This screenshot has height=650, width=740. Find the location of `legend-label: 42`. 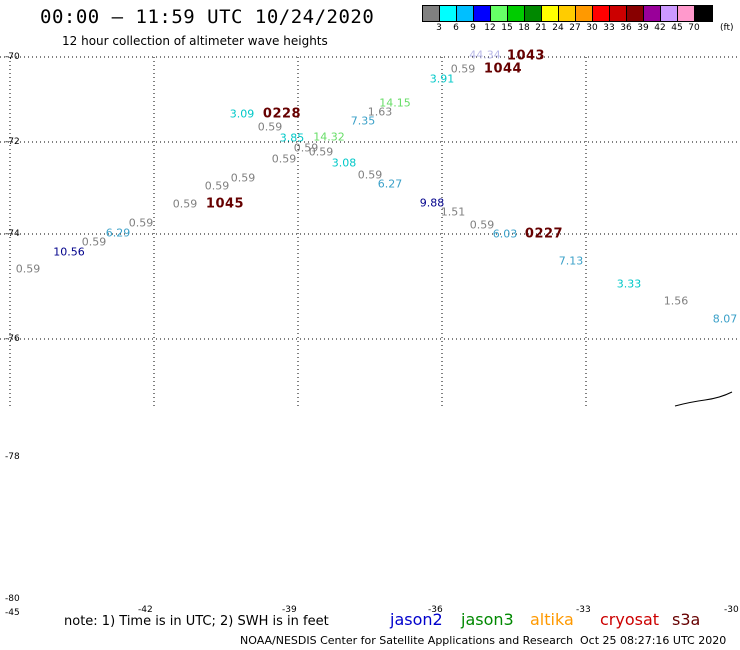

legend-label: 42 is located at coordinates (660, 28).